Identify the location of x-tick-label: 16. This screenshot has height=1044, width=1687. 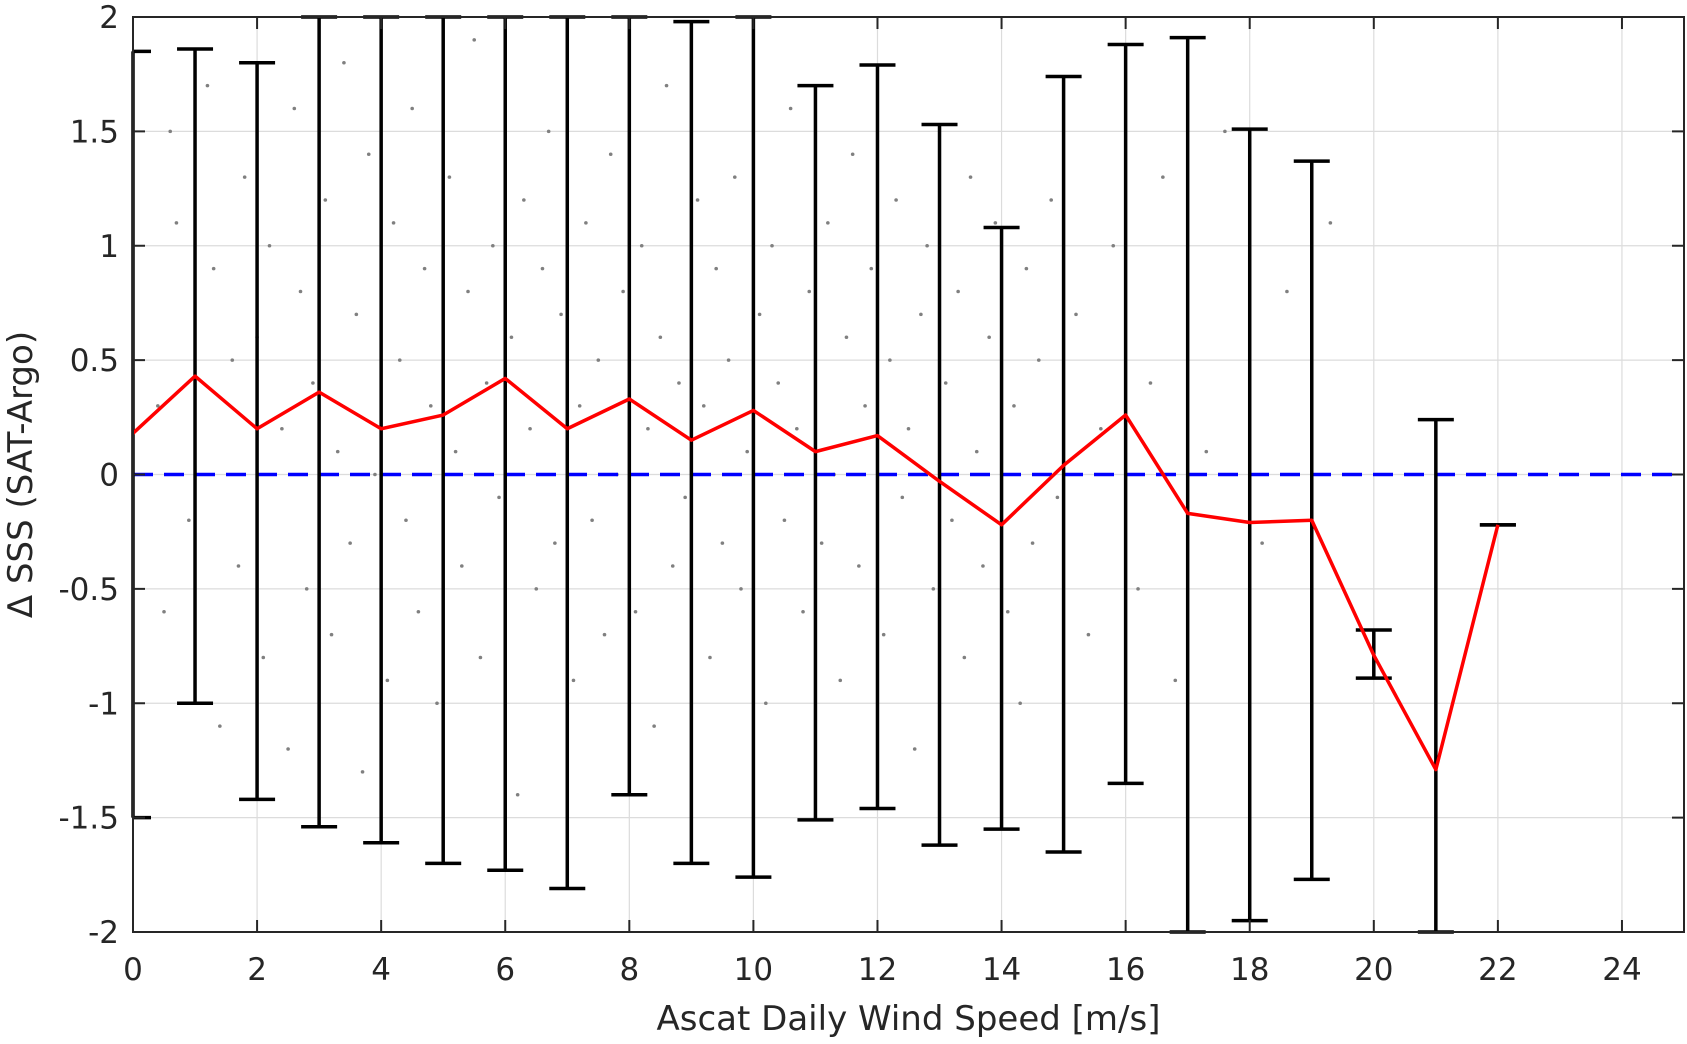
(1125, 970).